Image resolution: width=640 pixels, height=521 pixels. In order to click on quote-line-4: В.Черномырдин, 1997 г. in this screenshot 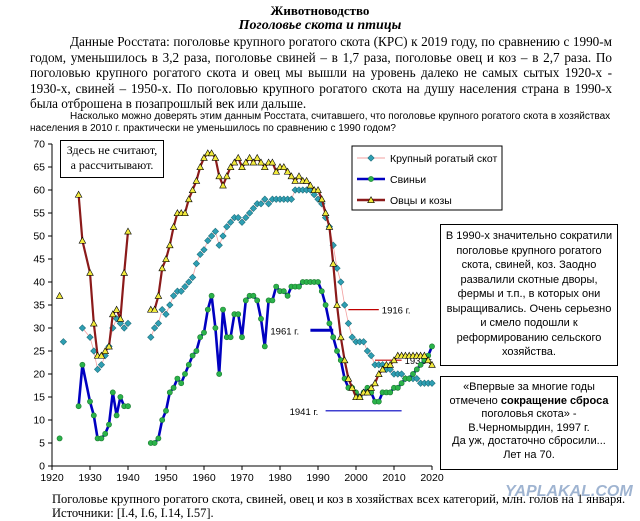, I will do `click(529, 427)`.